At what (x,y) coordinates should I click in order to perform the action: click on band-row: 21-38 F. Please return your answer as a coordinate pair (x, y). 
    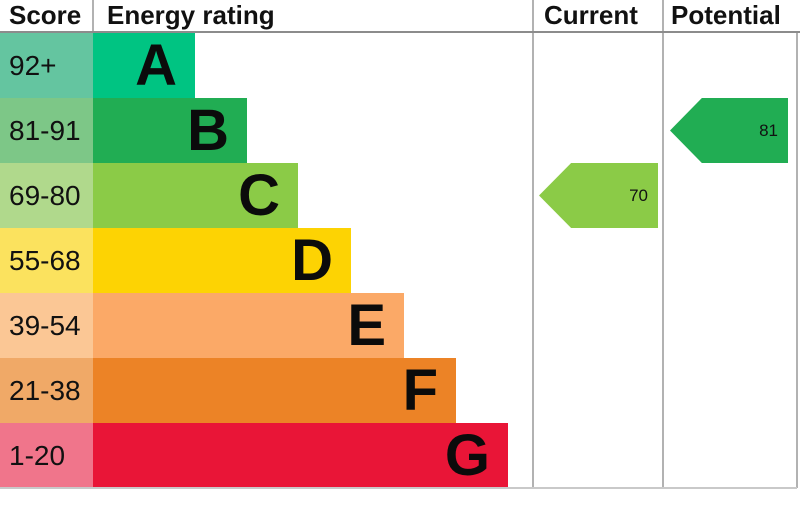
    Looking at the image, I should click on (400, 390).